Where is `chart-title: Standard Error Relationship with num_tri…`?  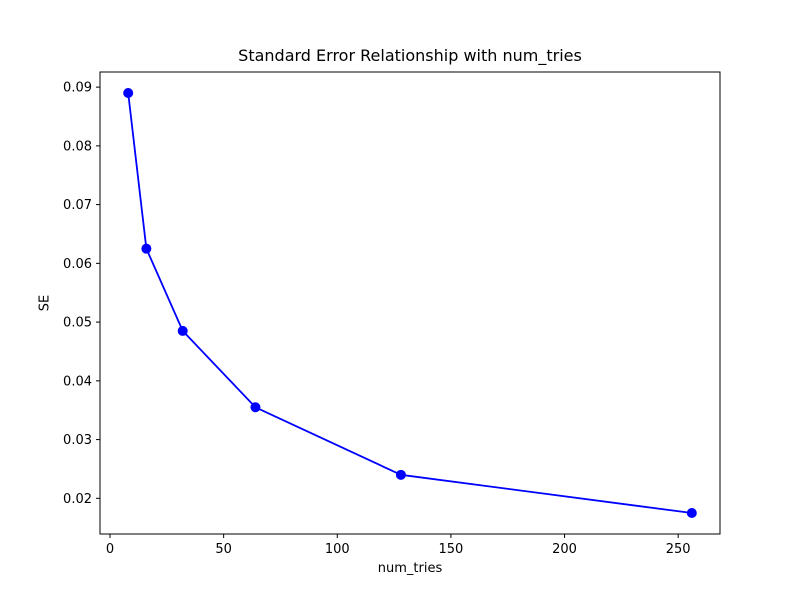
chart-title: Standard Error Relationship with num_tri… is located at coordinates (410, 55).